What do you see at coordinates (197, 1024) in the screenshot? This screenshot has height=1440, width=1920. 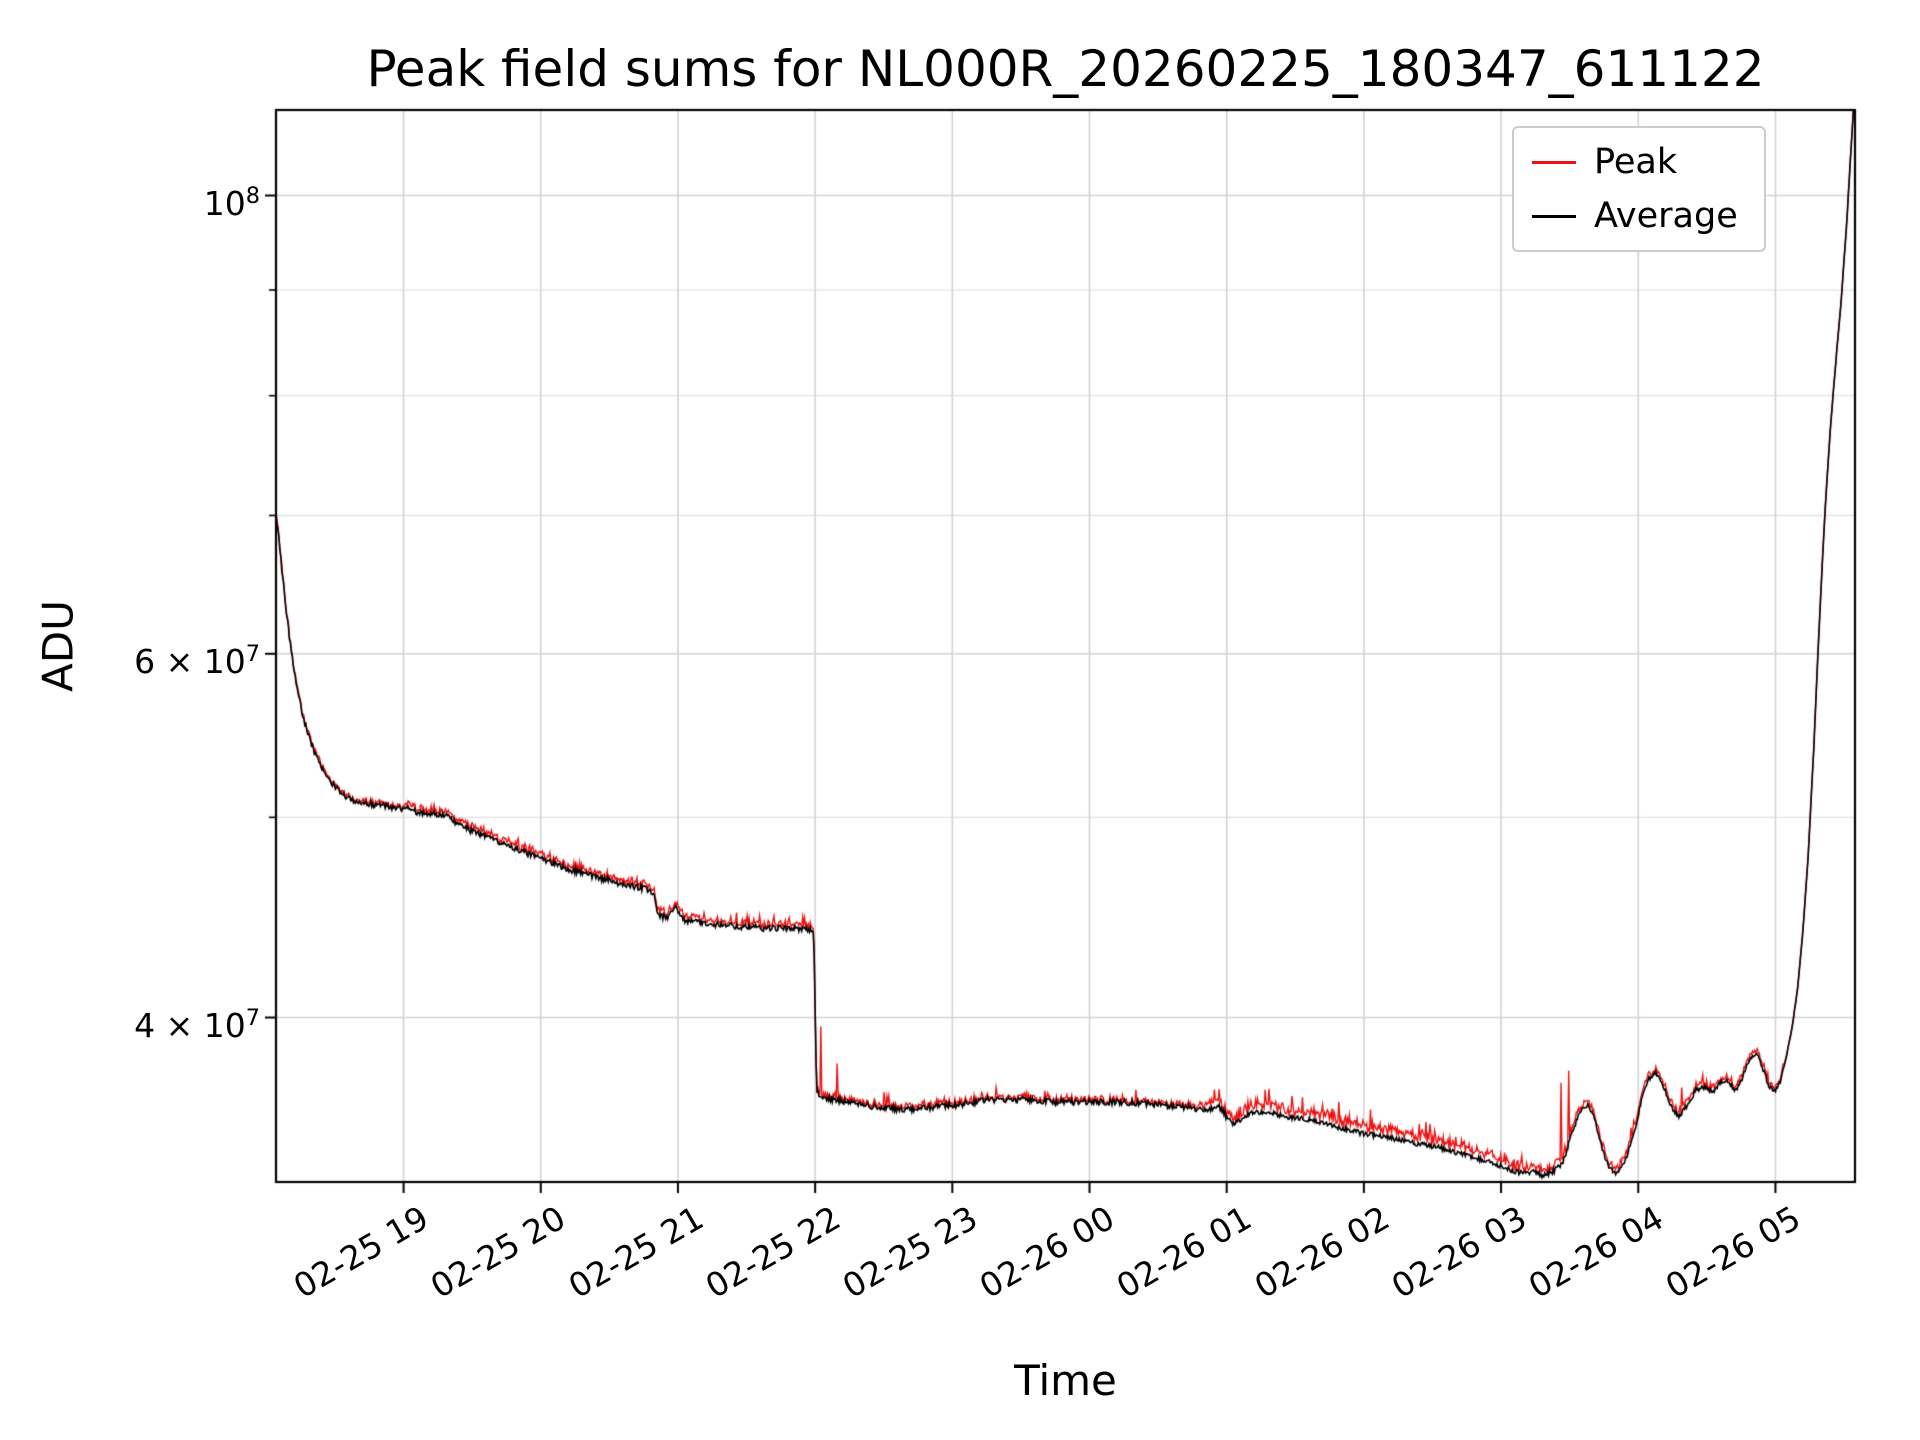 I see `y-tick-label: 4 × 107` at bounding box center [197, 1024].